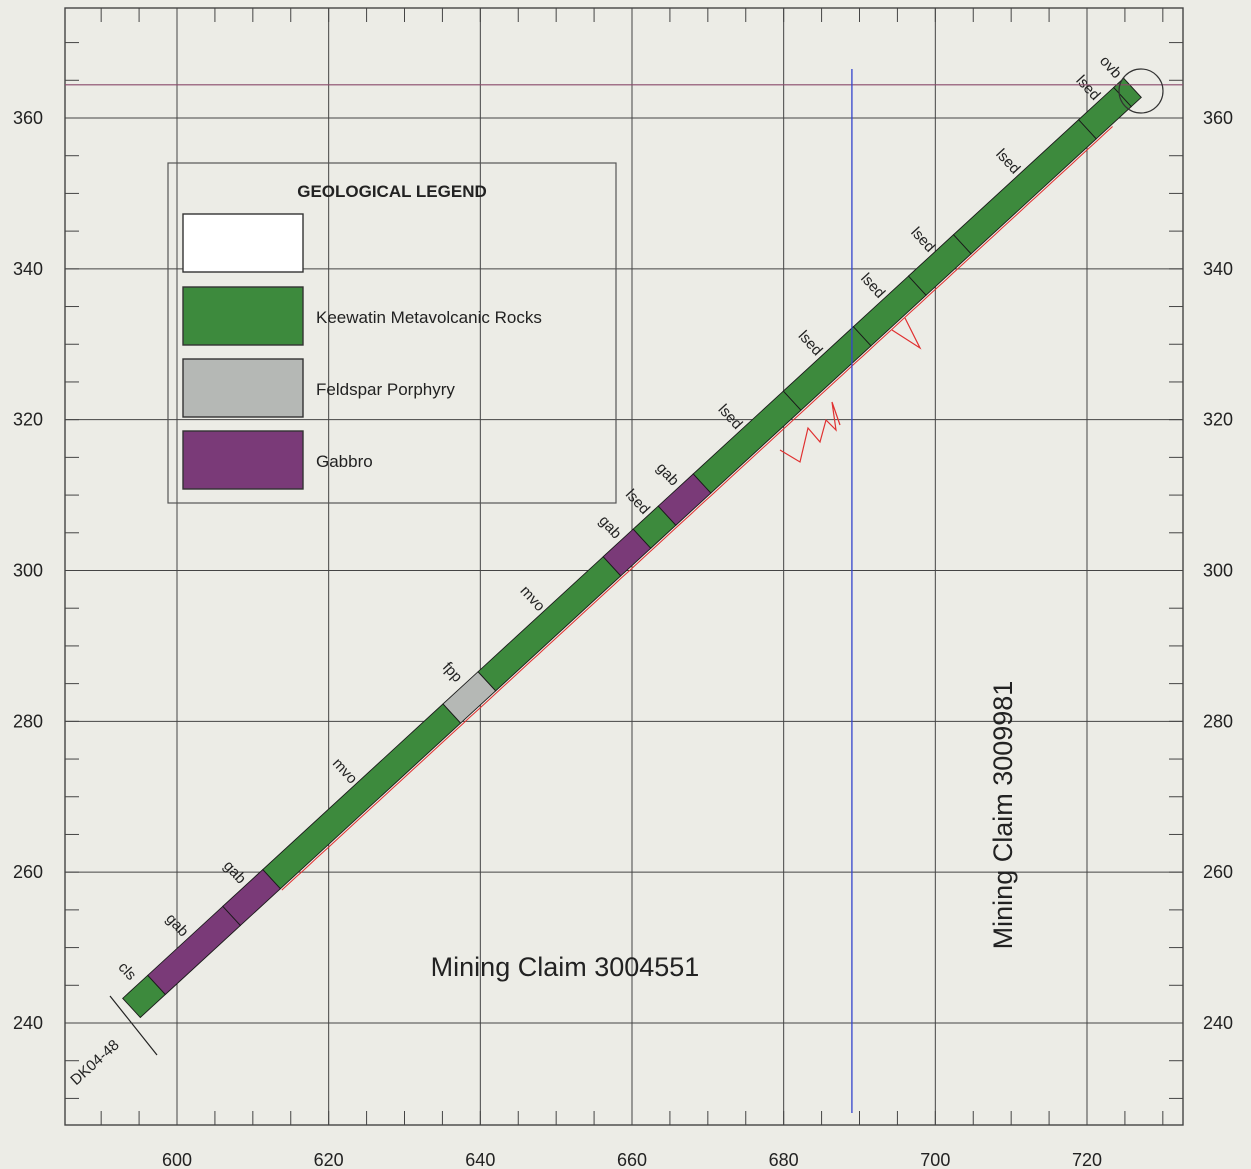 The width and height of the screenshot is (1251, 1169). What do you see at coordinates (1218, 420) in the screenshot?
I see `y-tick-label-right-320: 320` at bounding box center [1218, 420].